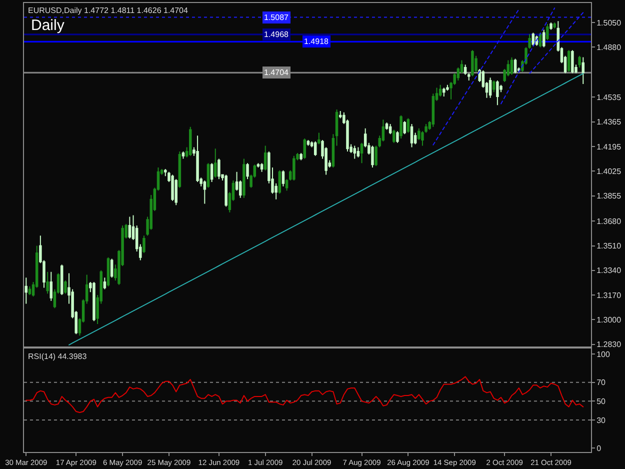 Image resolution: width=625 pixels, height=469 pixels. Describe the element at coordinates (305, 394) in the screenshot. I see `line-series` at that location.